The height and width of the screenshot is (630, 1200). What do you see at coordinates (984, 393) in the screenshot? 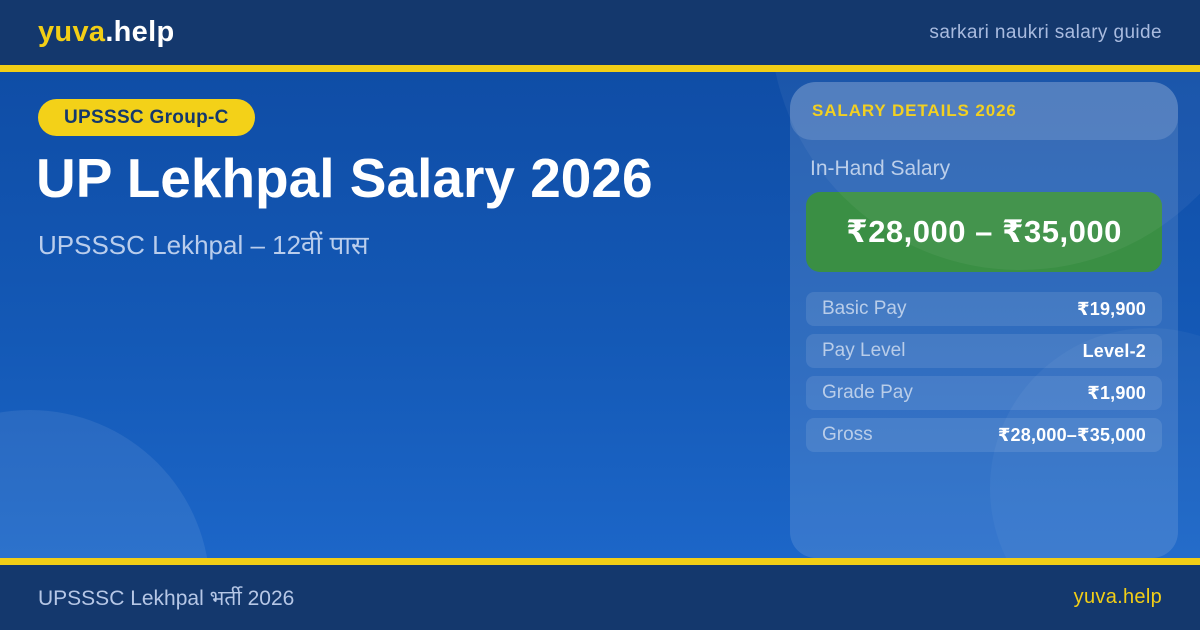
I see `salary-row-grade-pay: Grade Pay ₹1,900` at bounding box center [984, 393].